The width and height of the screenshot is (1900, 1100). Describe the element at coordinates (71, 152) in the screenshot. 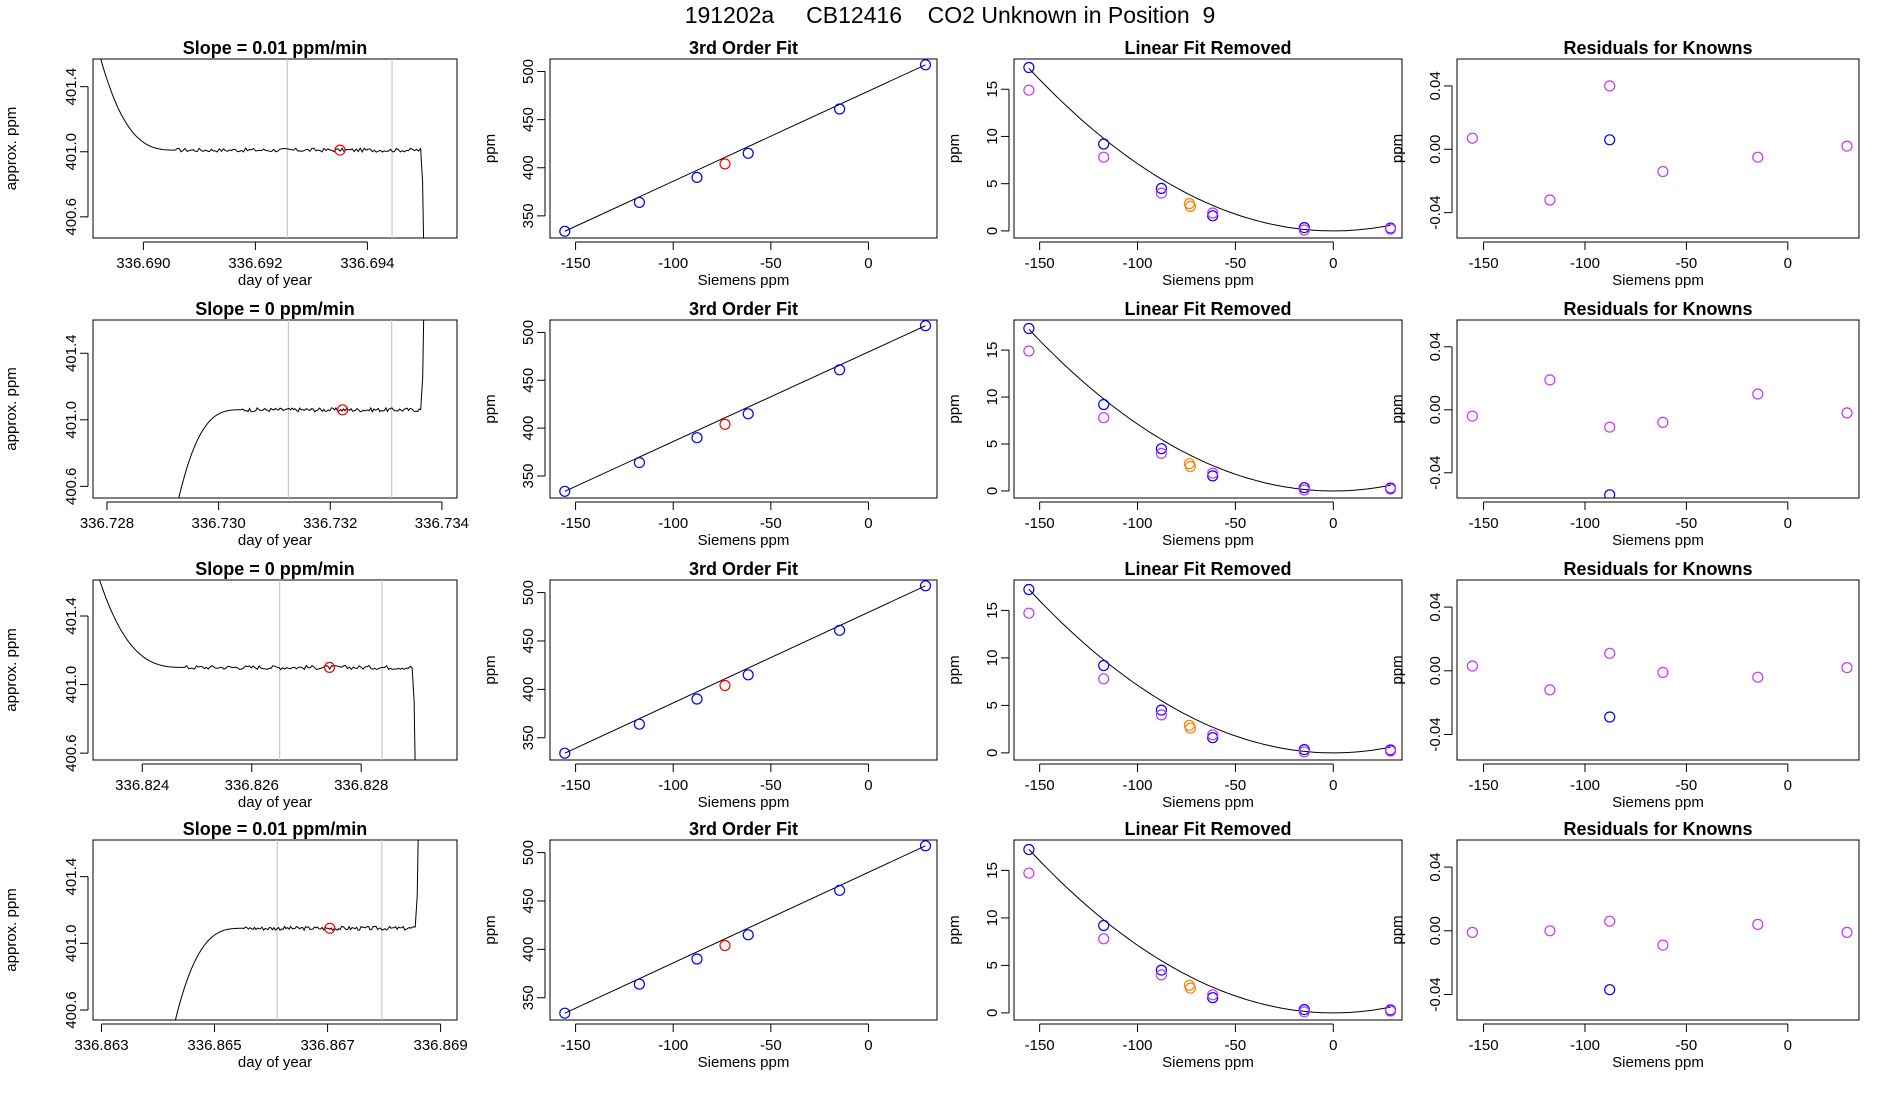

I see `y-tick-label: 401.0` at that location.